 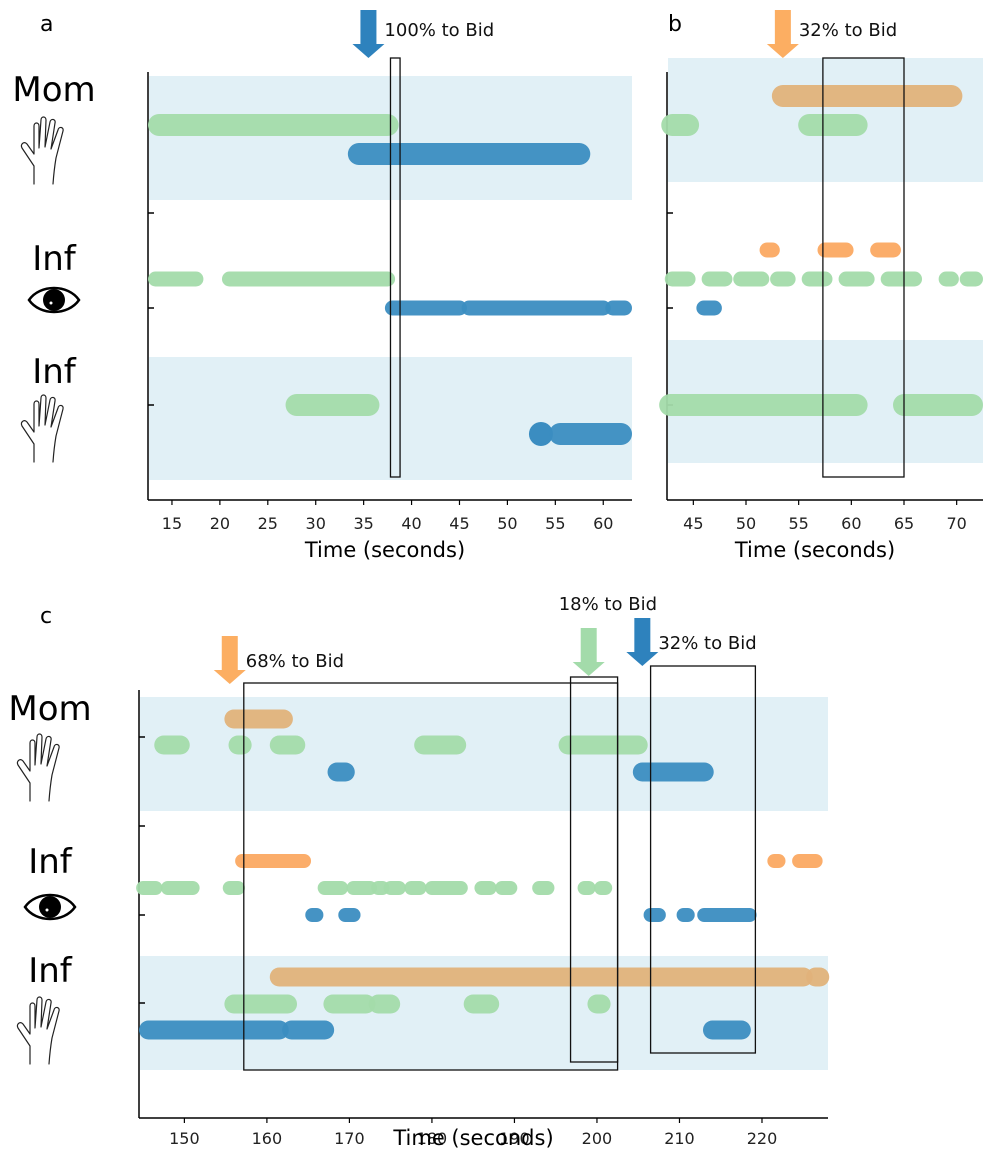 I want to click on panel-label: c, so click(x=46, y=616).